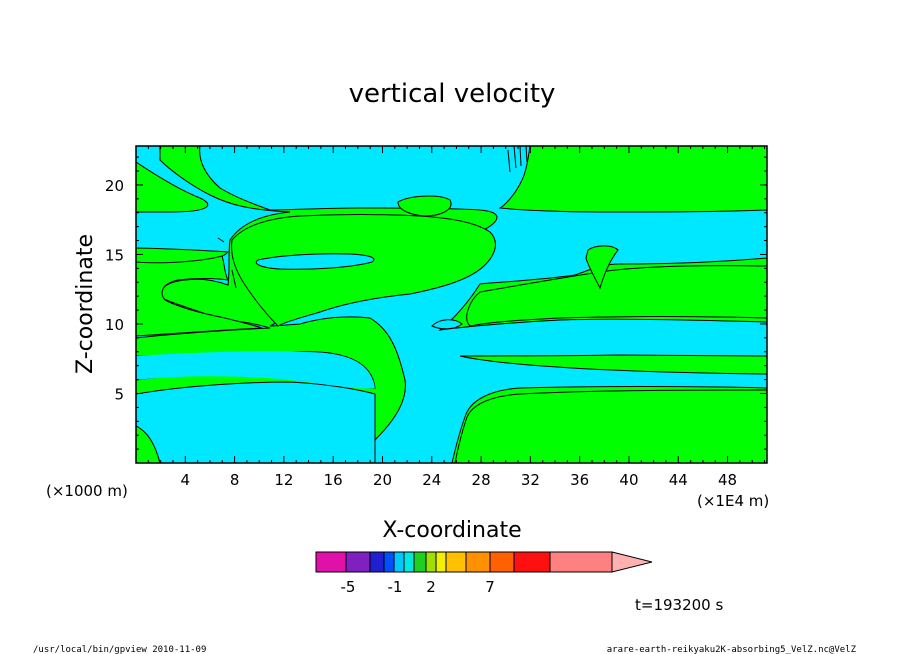 The width and height of the screenshot is (904, 654). What do you see at coordinates (119, 394) in the screenshot?
I see `y-tick-label: 5` at bounding box center [119, 394].